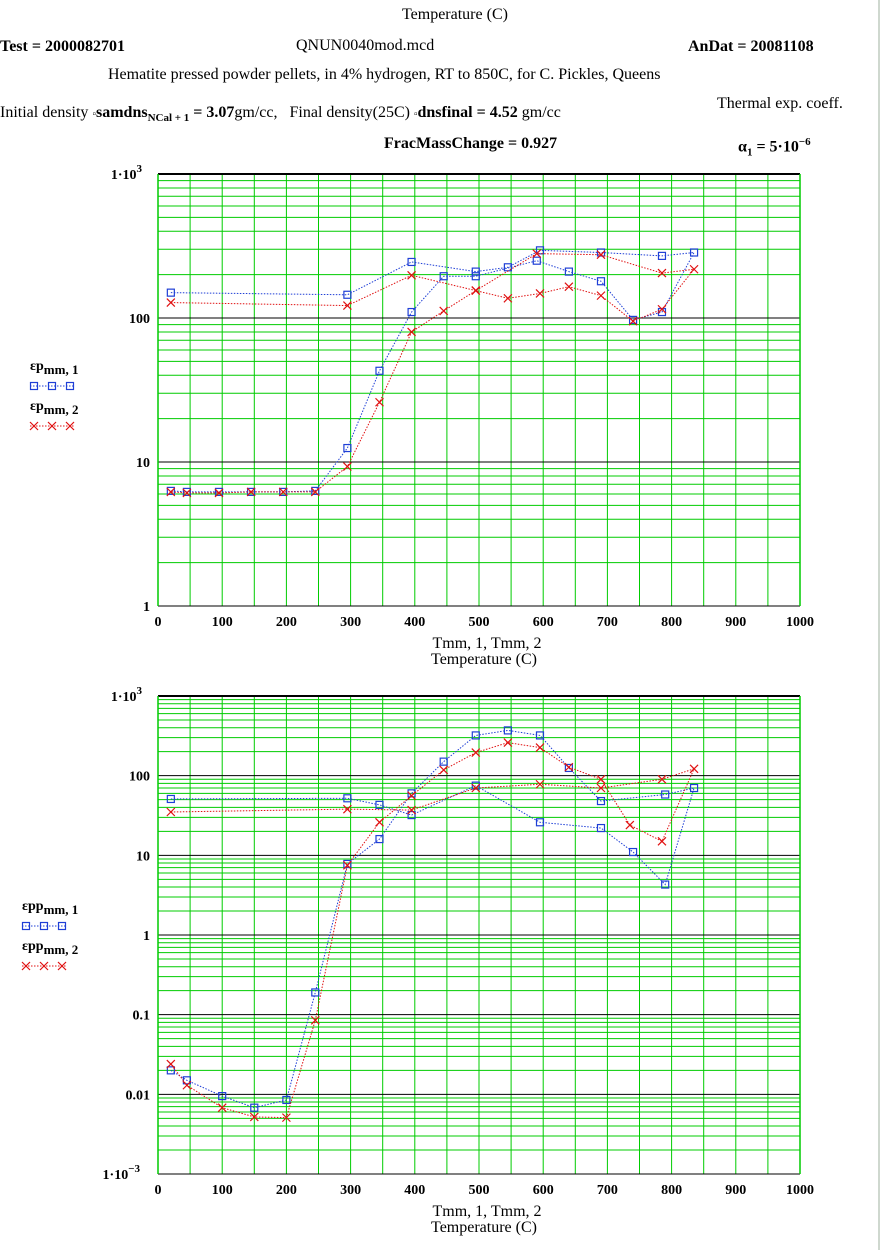  I want to click on alpha-exp: −6, so click(804, 142).